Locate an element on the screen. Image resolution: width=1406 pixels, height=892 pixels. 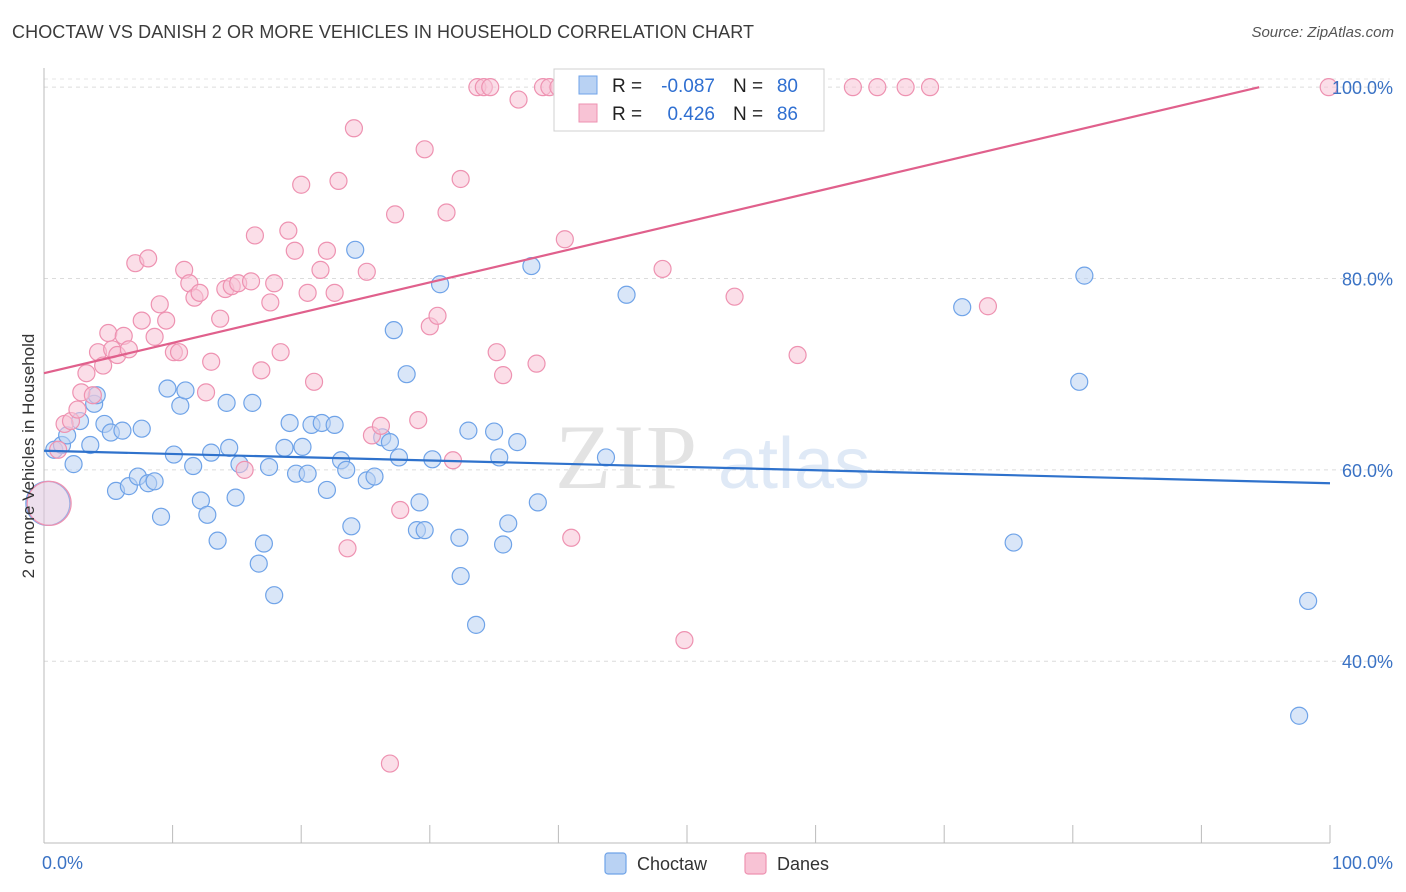
stats-n-label: N = is located at coordinates (748, 114).